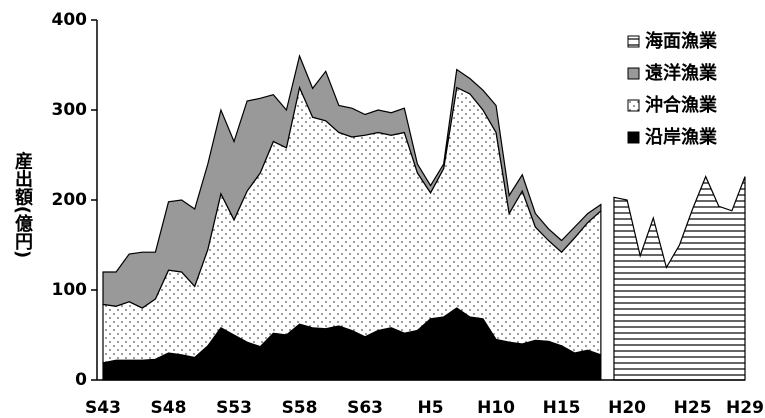 Image resolution: width=765 pixels, height=418 pixels. Describe the element at coordinates (70, 20) in the screenshot. I see `y-tick-label: 400` at that location.